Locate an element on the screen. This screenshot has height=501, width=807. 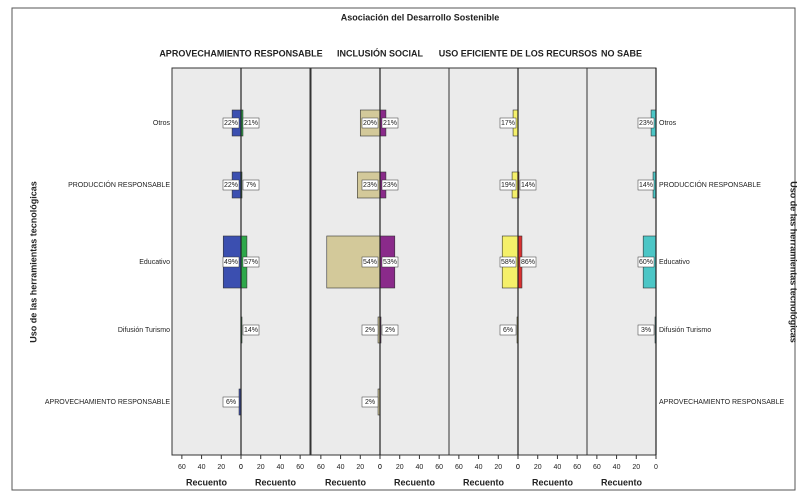
data-label: 60% is located at coordinates (646, 262).